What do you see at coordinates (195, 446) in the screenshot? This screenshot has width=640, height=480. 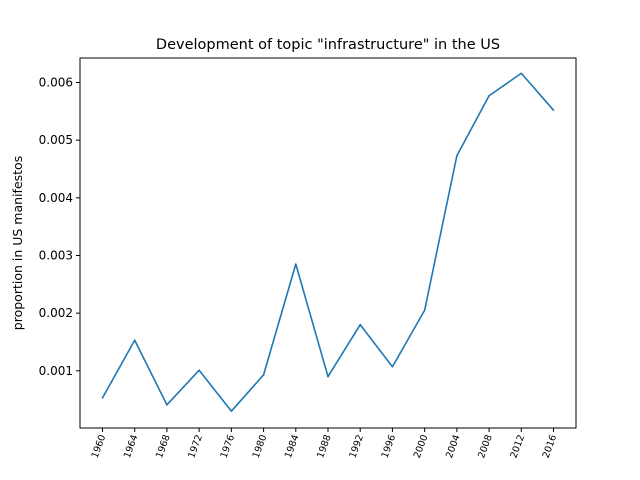 I see `x-tick-label: 1972` at bounding box center [195, 446].